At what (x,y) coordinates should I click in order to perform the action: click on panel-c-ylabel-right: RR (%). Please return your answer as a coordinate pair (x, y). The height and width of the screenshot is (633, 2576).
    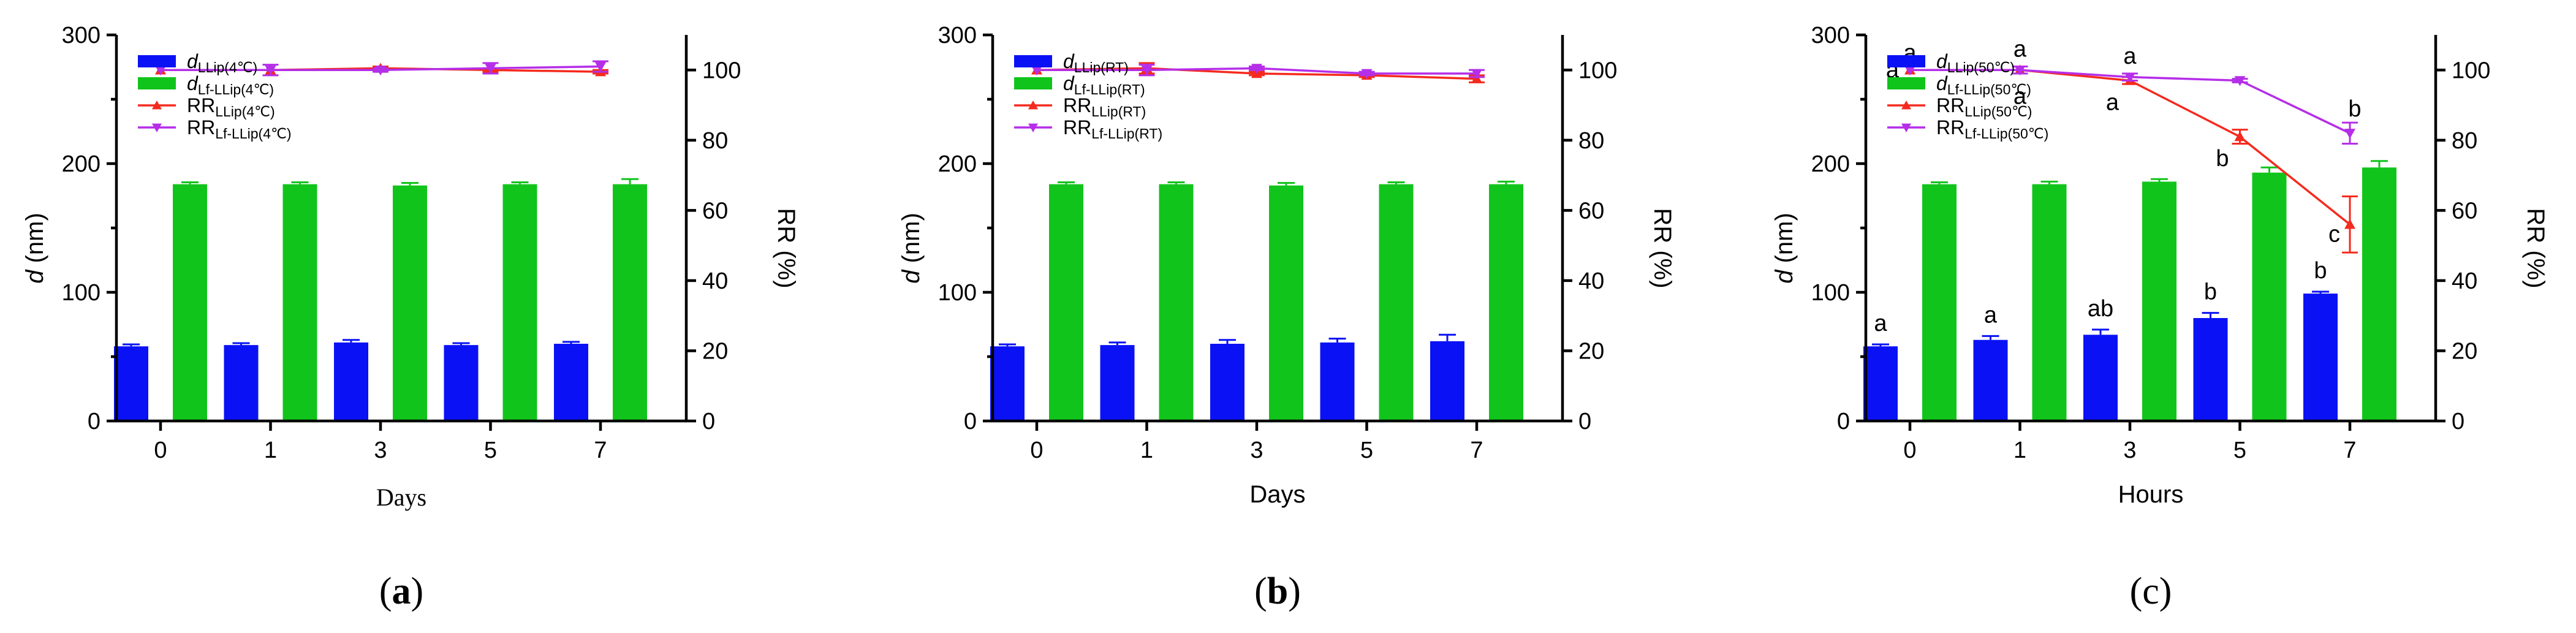
    Looking at the image, I should click on (2535, 248).